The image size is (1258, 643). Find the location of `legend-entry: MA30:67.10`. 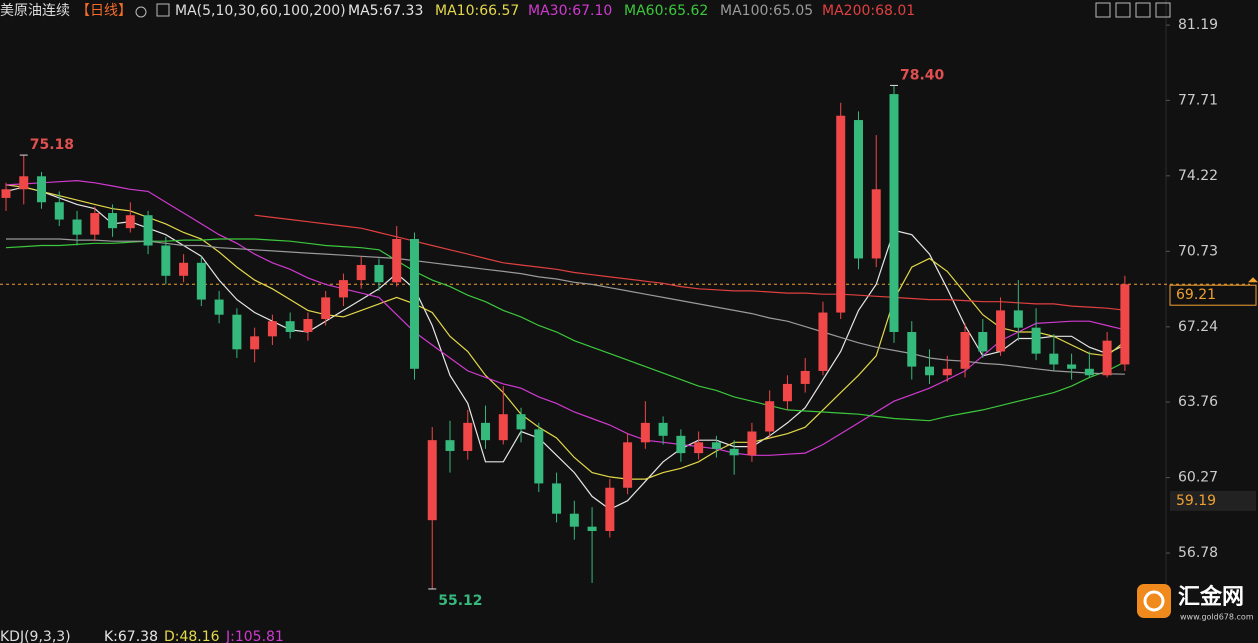

legend-entry: MA30:67.10 is located at coordinates (570, 11).